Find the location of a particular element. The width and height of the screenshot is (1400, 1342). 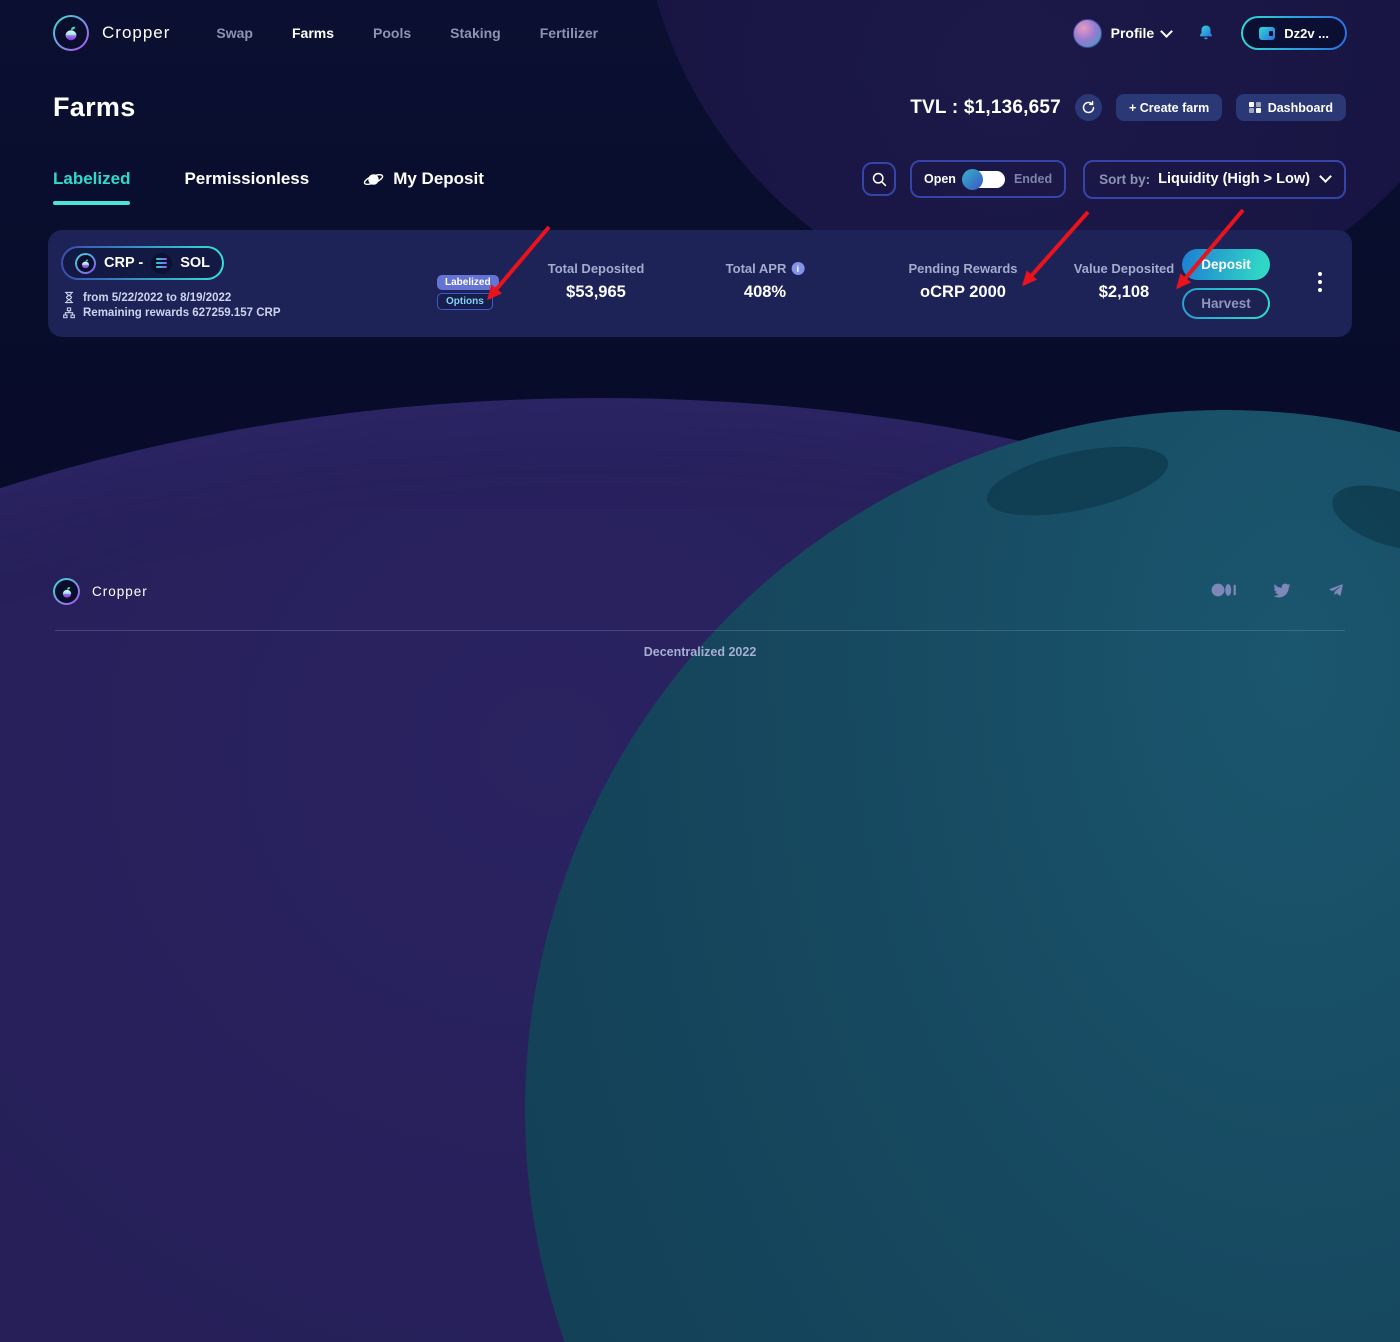

sitemap-icon is located at coordinates (69, 313).